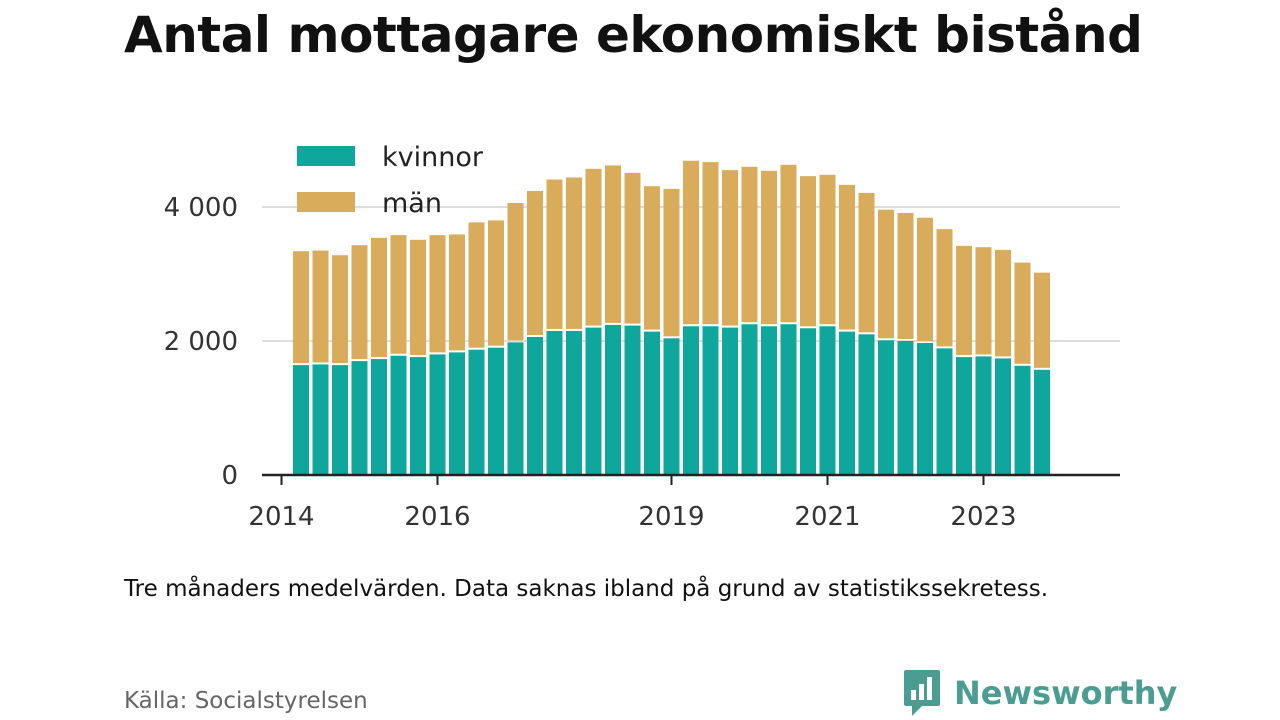 The height and width of the screenshot is (720, 1280). What do you see at coordinates (246, 701) in the screenshot?
I see `source-label: Källa: Socialstyrelsen` at bounding box center [246, 701].